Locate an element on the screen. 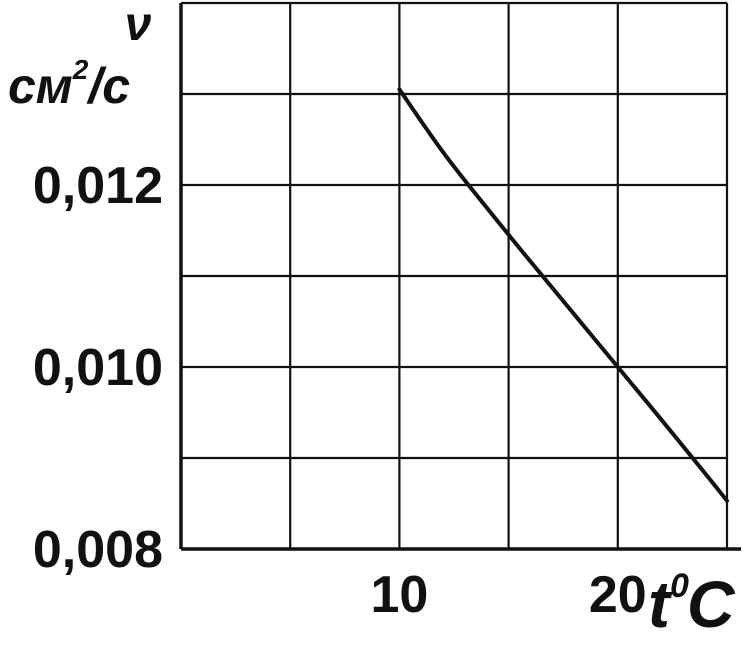  x-tick-label-0: 10 is located at coordinates (399, 595).